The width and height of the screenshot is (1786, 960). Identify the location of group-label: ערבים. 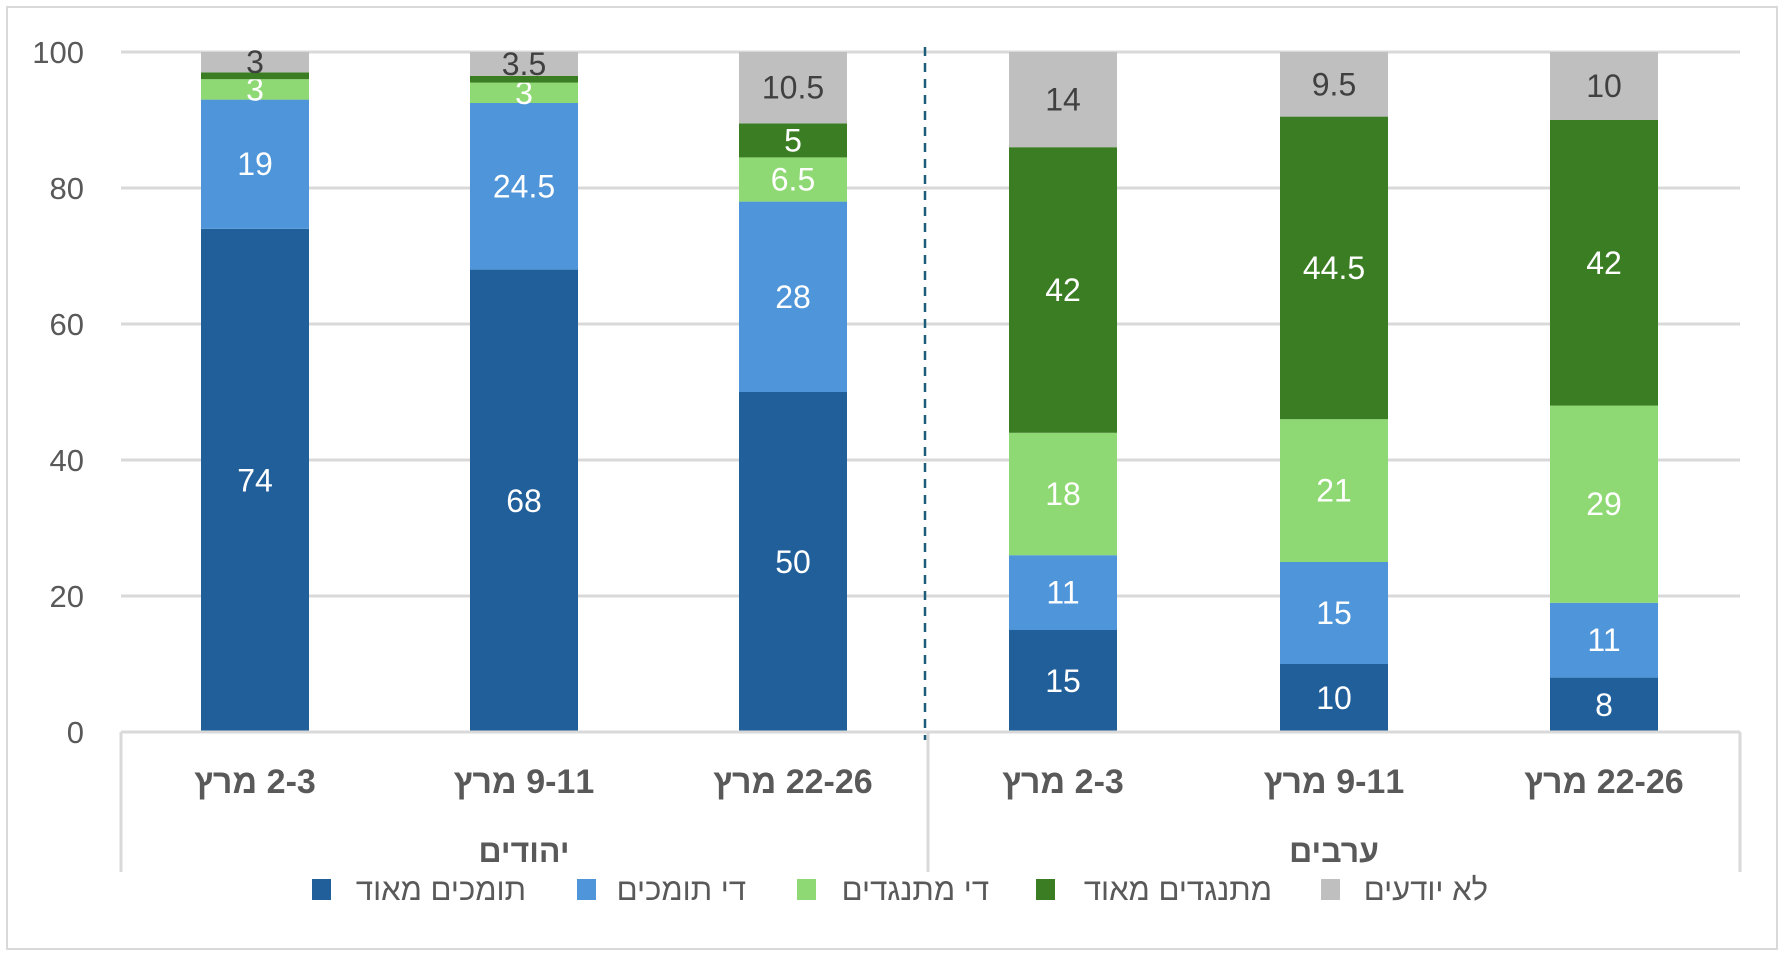
(1334, 851).